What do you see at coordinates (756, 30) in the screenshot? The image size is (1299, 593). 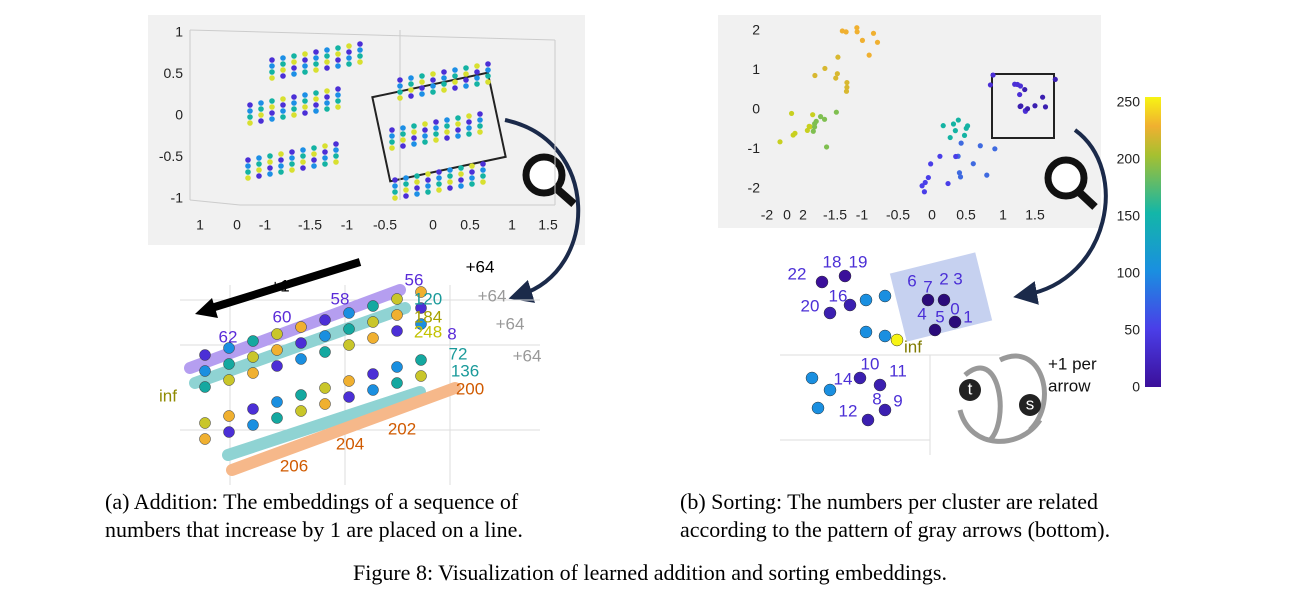 I see `y-tick-label: 2` at bounding box center [756, 30].